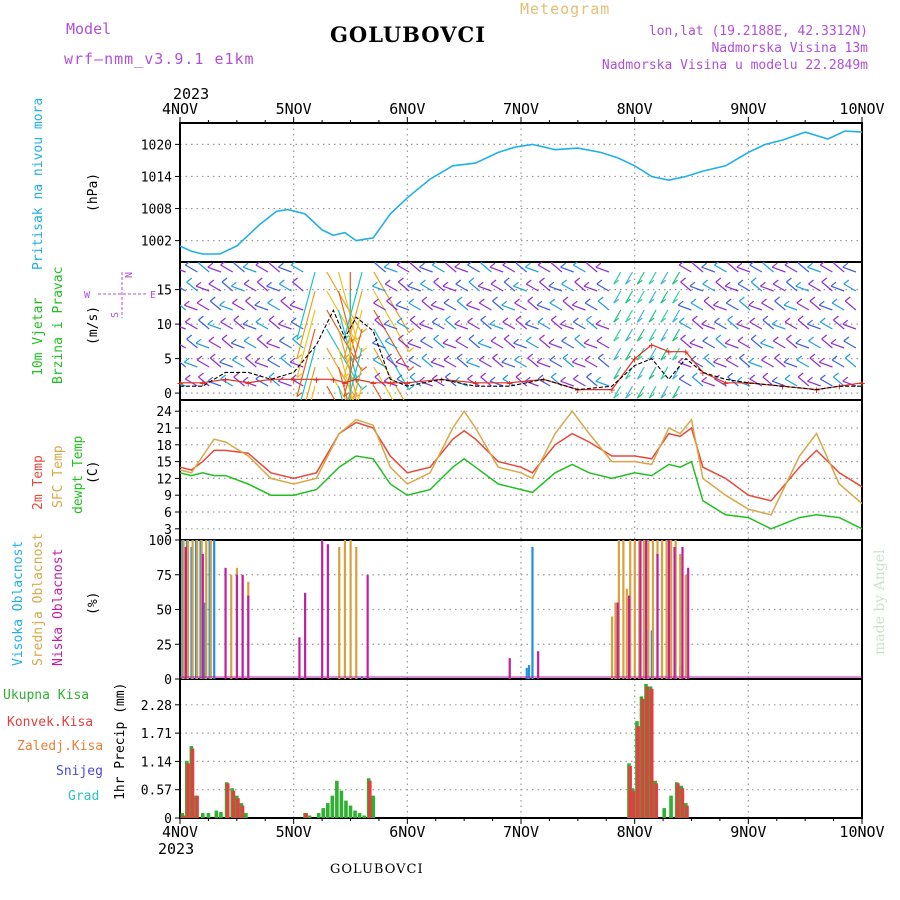 The height and width of the screenshot is (900, 900). What do you see at coordinates (38, 337) in the screenshot?
I see `wind-ylabel-colored-1: 10m Vjetar` at bounding box center [38, 337].